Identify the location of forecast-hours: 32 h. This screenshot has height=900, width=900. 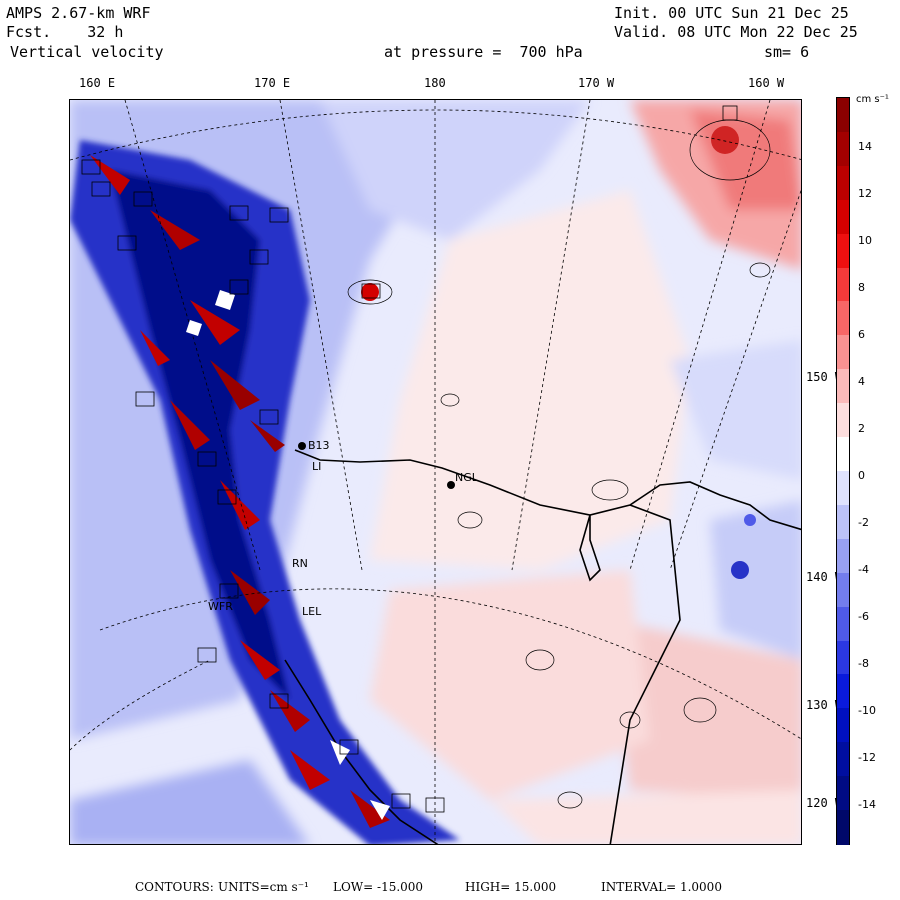
(105, 32).